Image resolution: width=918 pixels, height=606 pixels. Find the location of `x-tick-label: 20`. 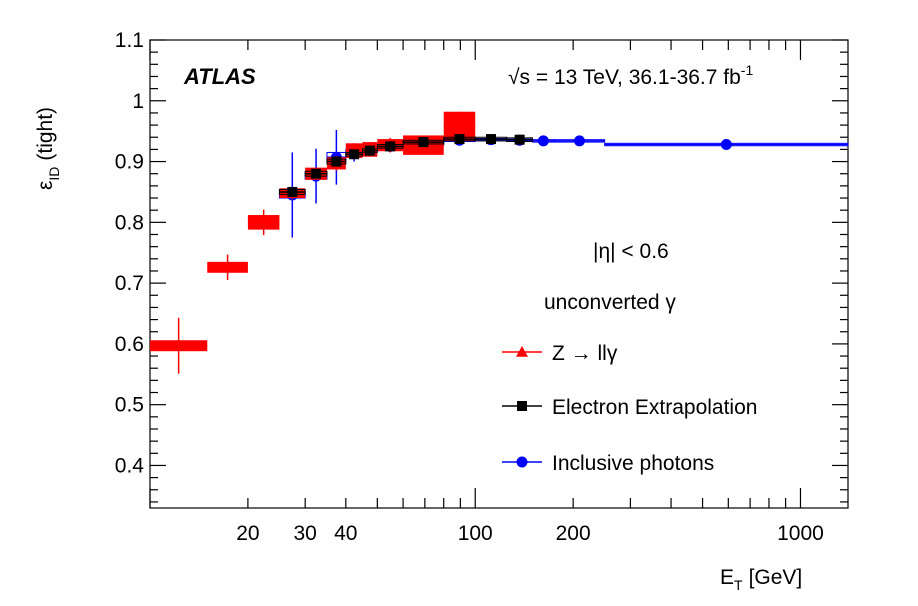

x-tick-label: 20 is located at coordinates (247, 533).